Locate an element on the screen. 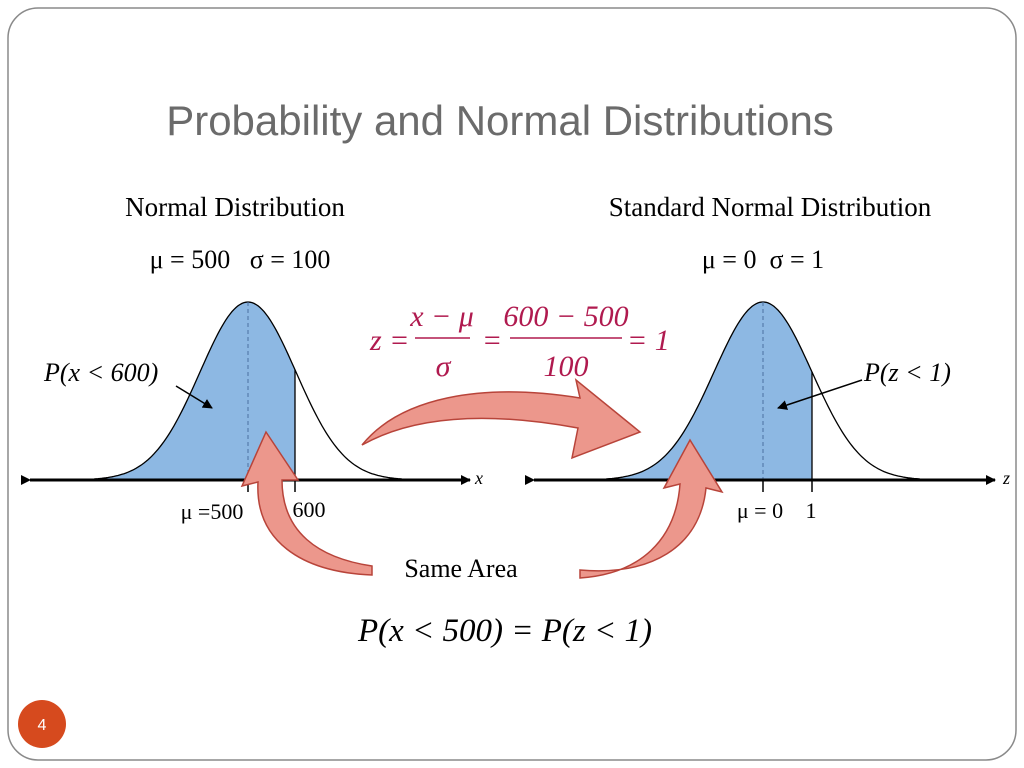 The image size is (1024, 768). axis-label: z is located at coordinates (1006, 478).